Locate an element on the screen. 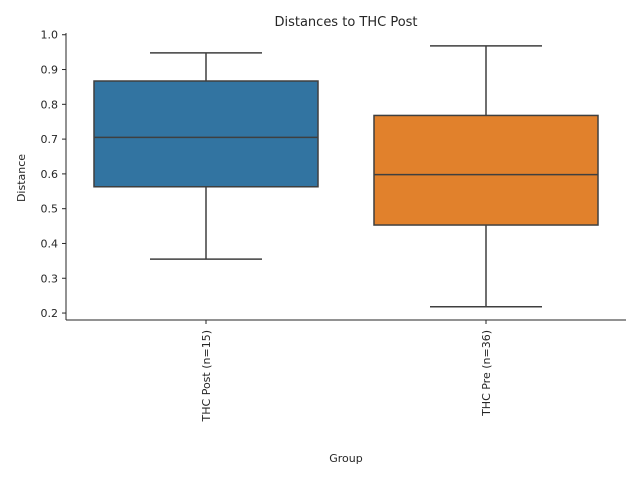  x-tick-label-series-0: THC Post (n=15) is located at coordinates (206, 376).